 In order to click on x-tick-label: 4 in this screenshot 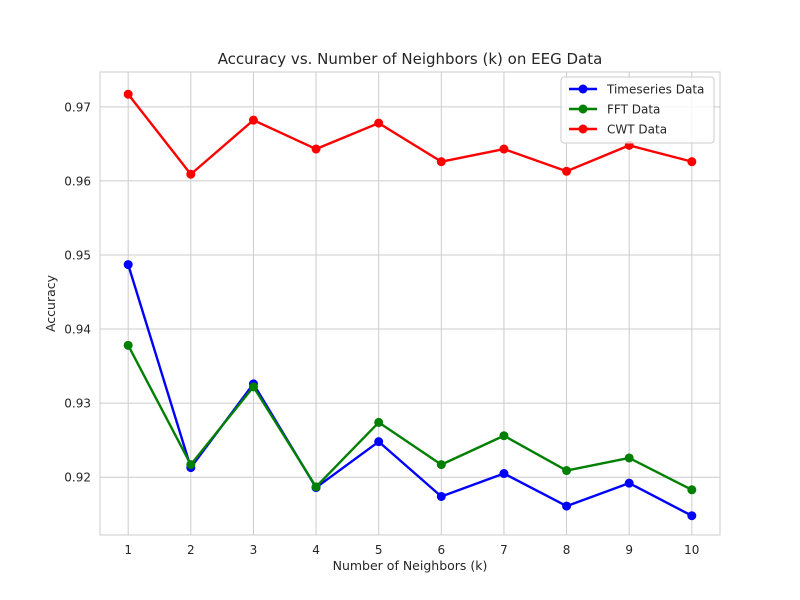, I will do `click(316, 550)`.